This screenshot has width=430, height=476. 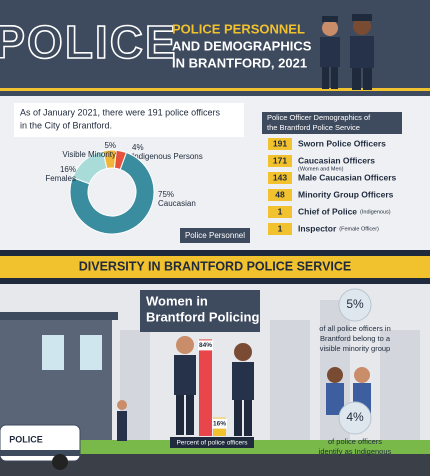 I want to click on building, so click(x=59, y=376).